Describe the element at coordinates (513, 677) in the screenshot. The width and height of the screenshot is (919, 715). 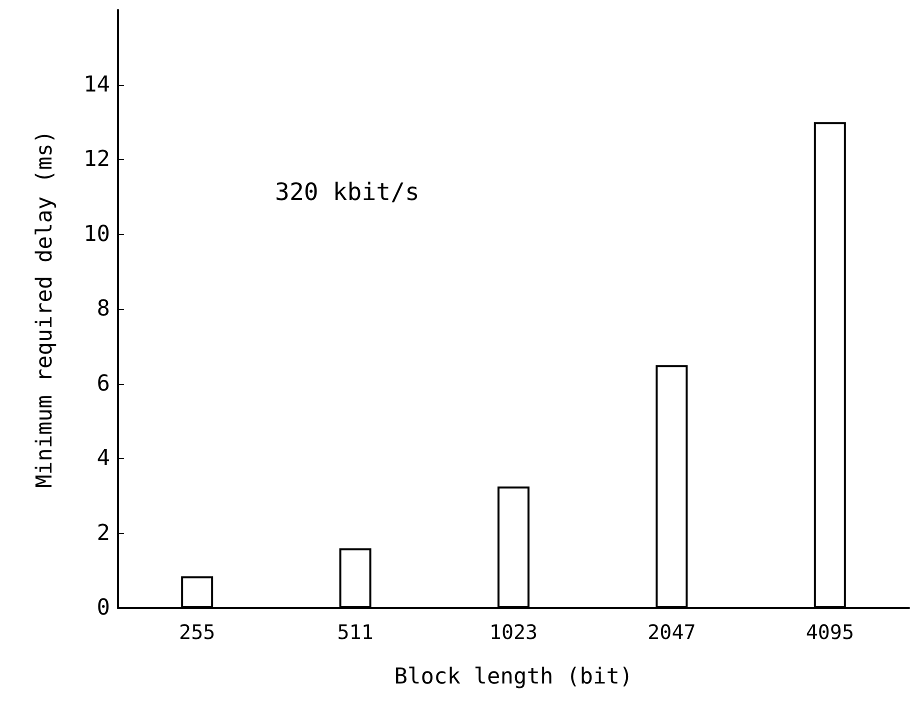
I see `x-axis-title: Block length (bit)` at that location.